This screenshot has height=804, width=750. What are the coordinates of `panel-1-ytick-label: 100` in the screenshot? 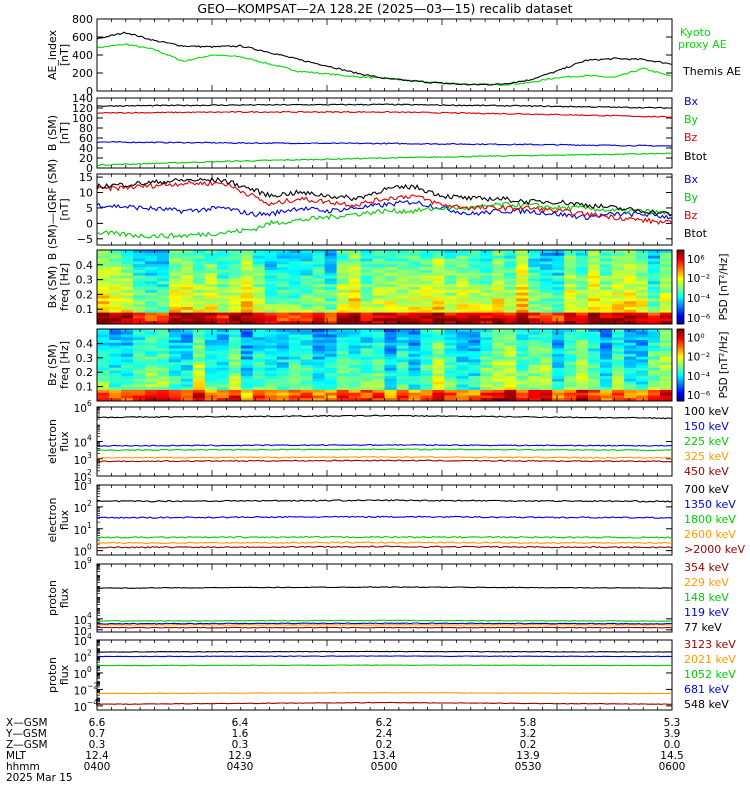 It's located at (82, 118).